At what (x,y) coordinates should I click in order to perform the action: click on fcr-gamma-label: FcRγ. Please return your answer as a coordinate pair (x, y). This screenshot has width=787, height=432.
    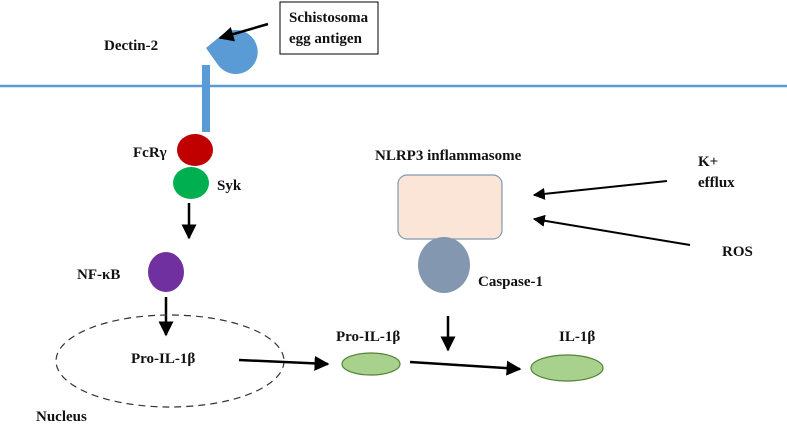
    Looking at the image, I should click on (150, 153).